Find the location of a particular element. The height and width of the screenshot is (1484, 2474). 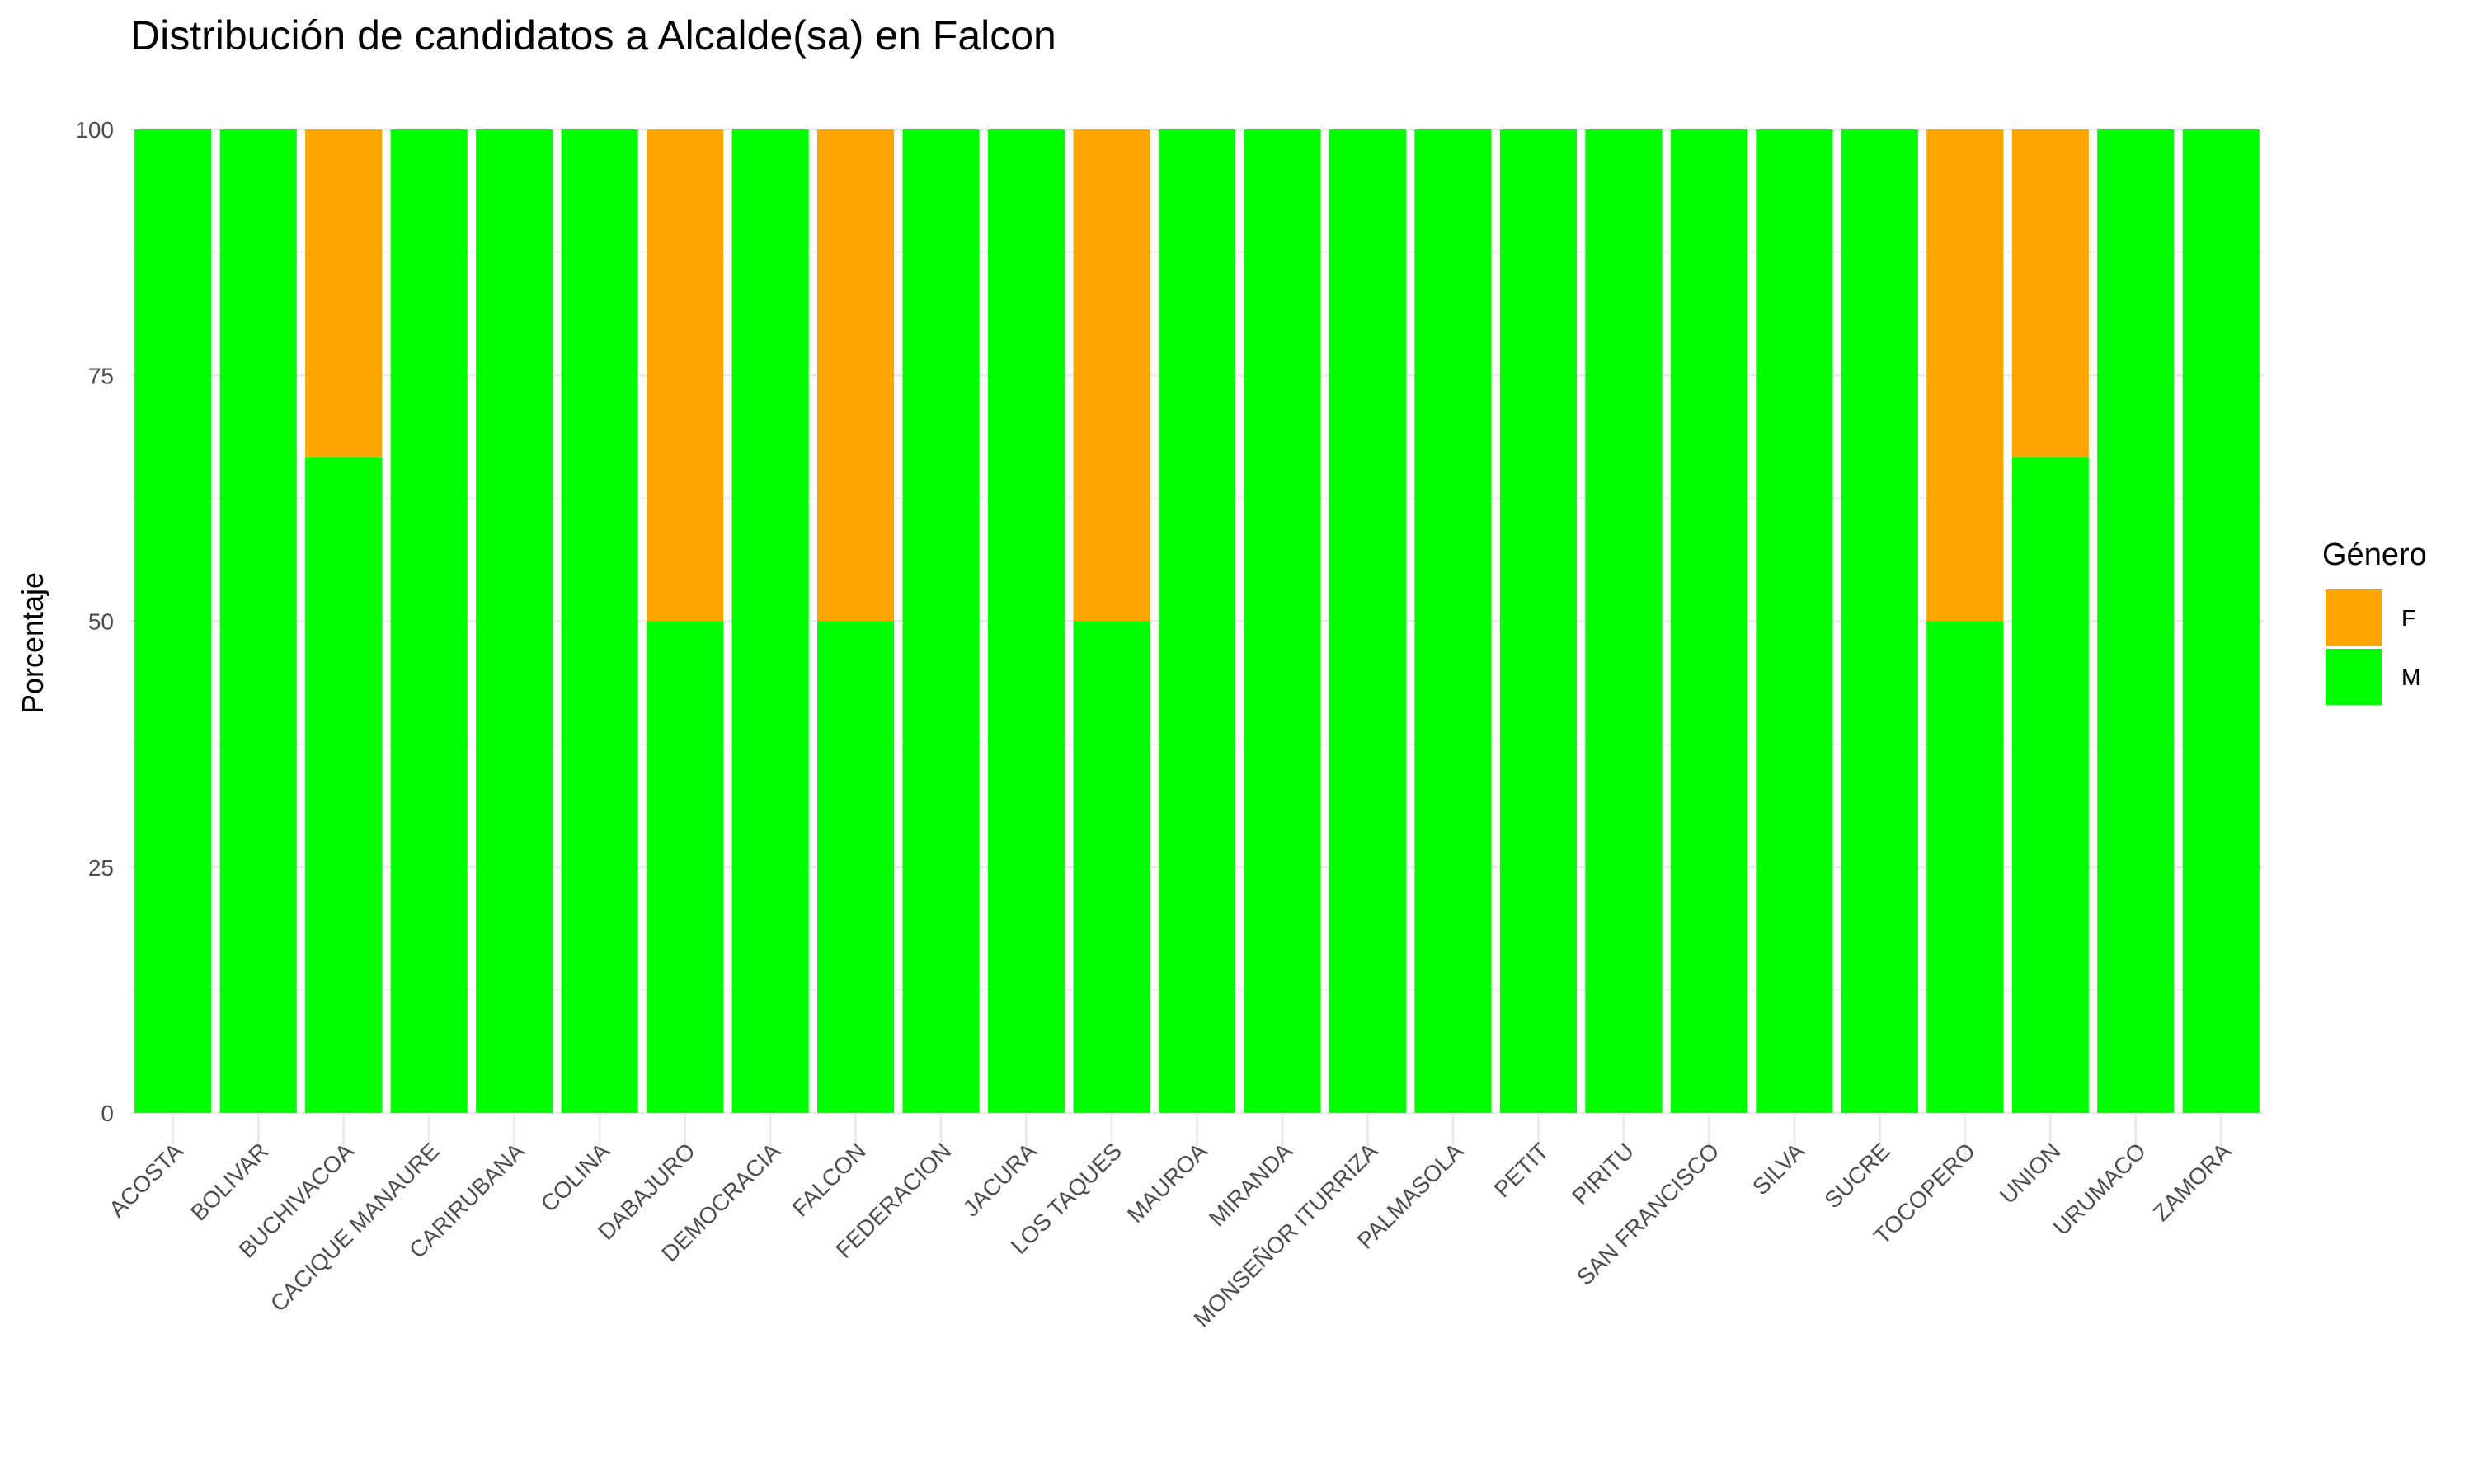

y-axis-ticks: 0 25 50 75 100 is located at coordinates (94, 621).